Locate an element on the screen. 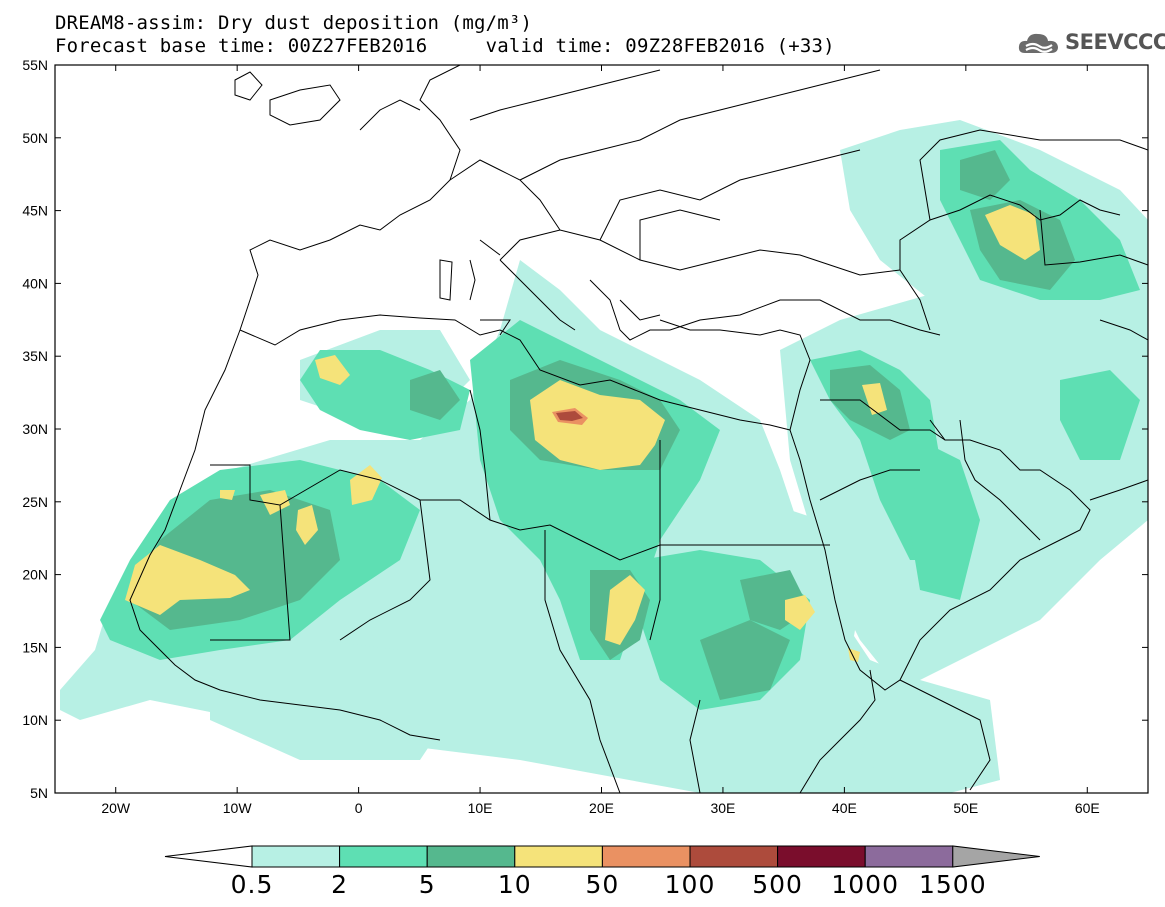 The height and width of the screenshot is (907, 1165). lat-tick-label: 30N is located at coordinates (35, 429).